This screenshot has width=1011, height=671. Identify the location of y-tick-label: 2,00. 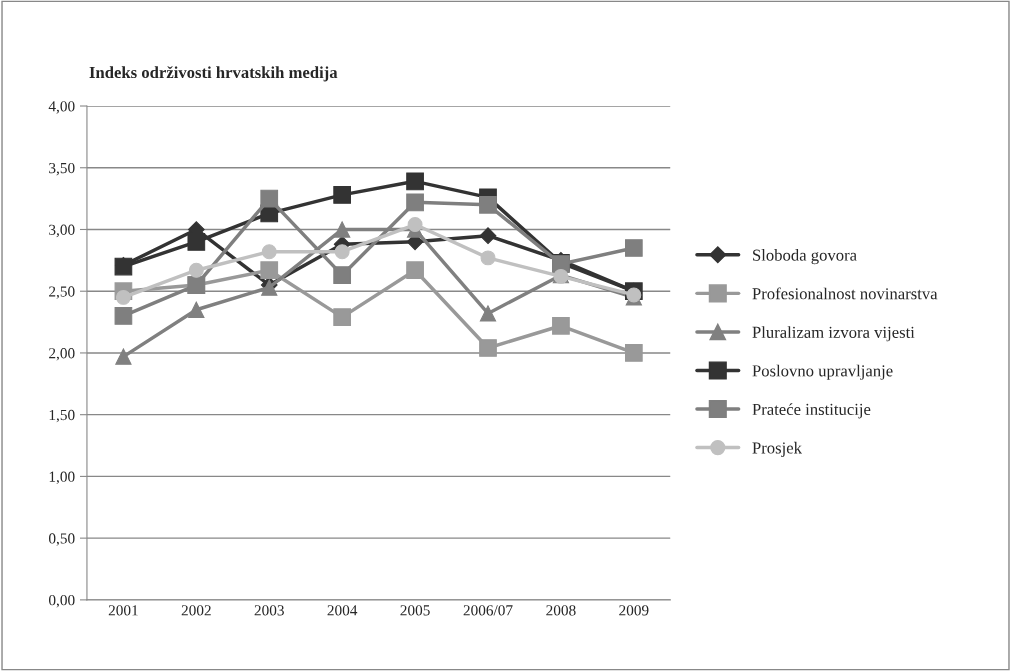
(62, 354).